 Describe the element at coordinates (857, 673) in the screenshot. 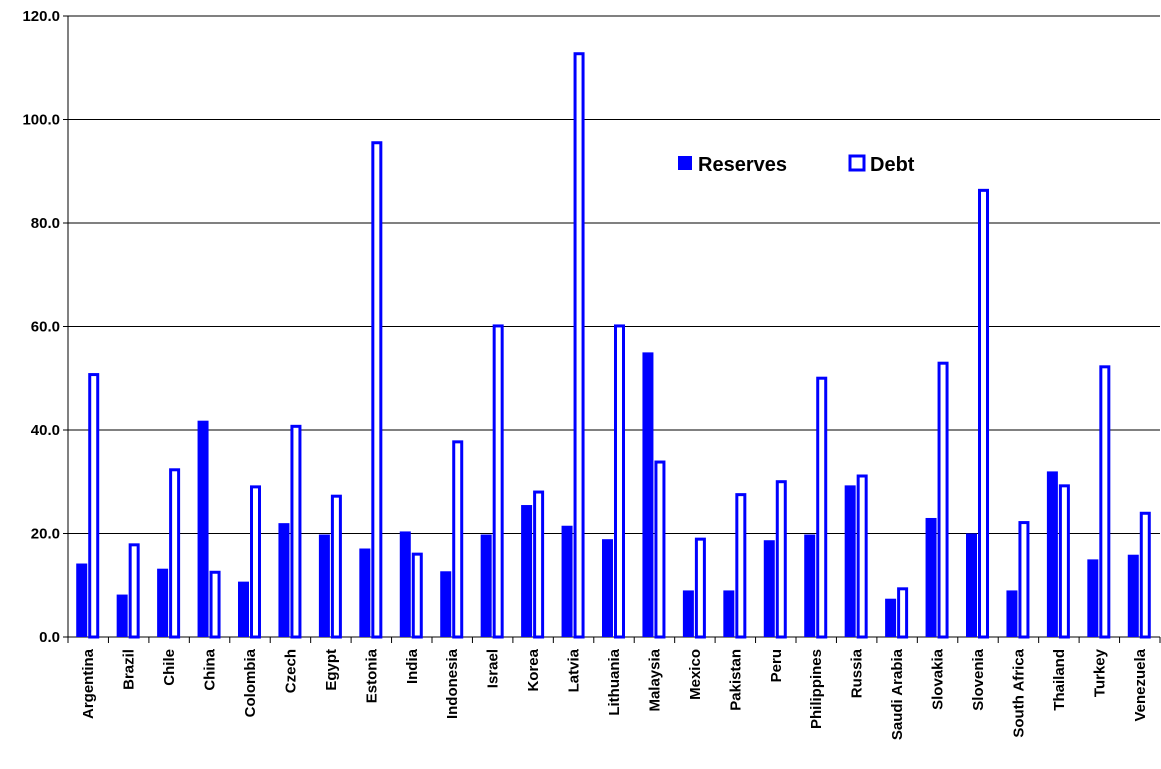

I see `x-category-label: Russia` at that location.